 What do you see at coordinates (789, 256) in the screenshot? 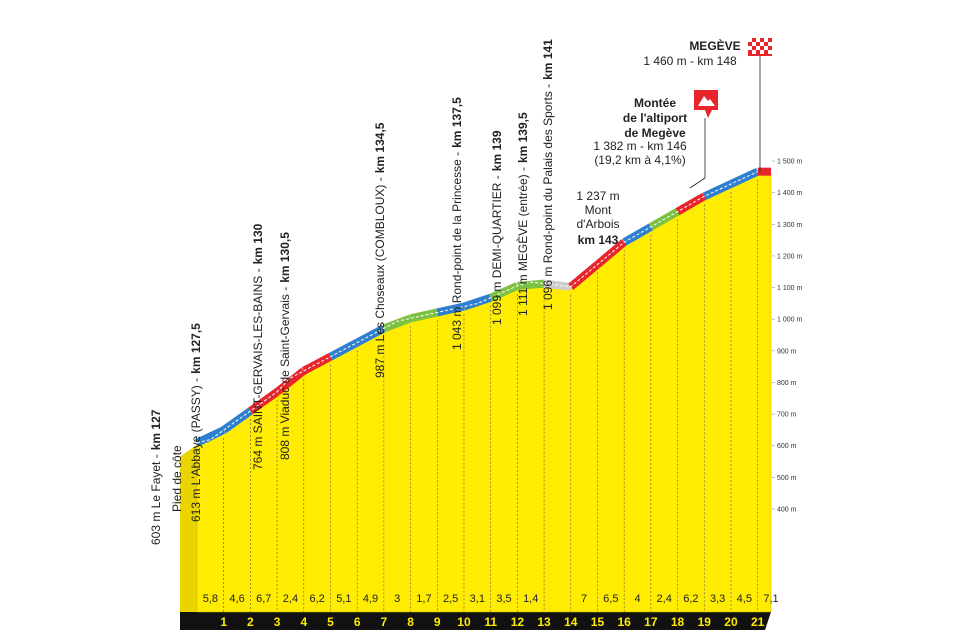
I see `y-tick-label: 1 200 m` at bounding box center [789, 256].